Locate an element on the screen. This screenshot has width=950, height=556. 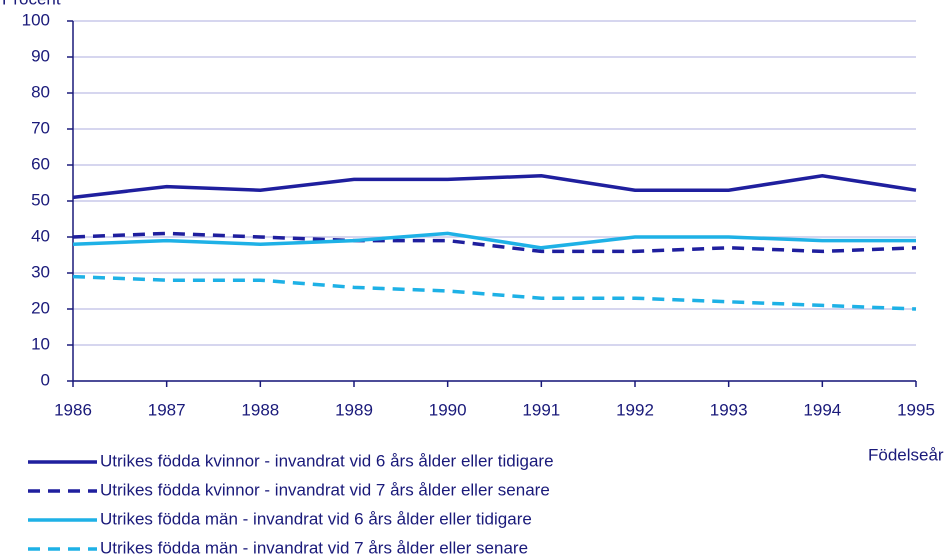
y-axis-label: Procent is located at coordinates (31, 4).